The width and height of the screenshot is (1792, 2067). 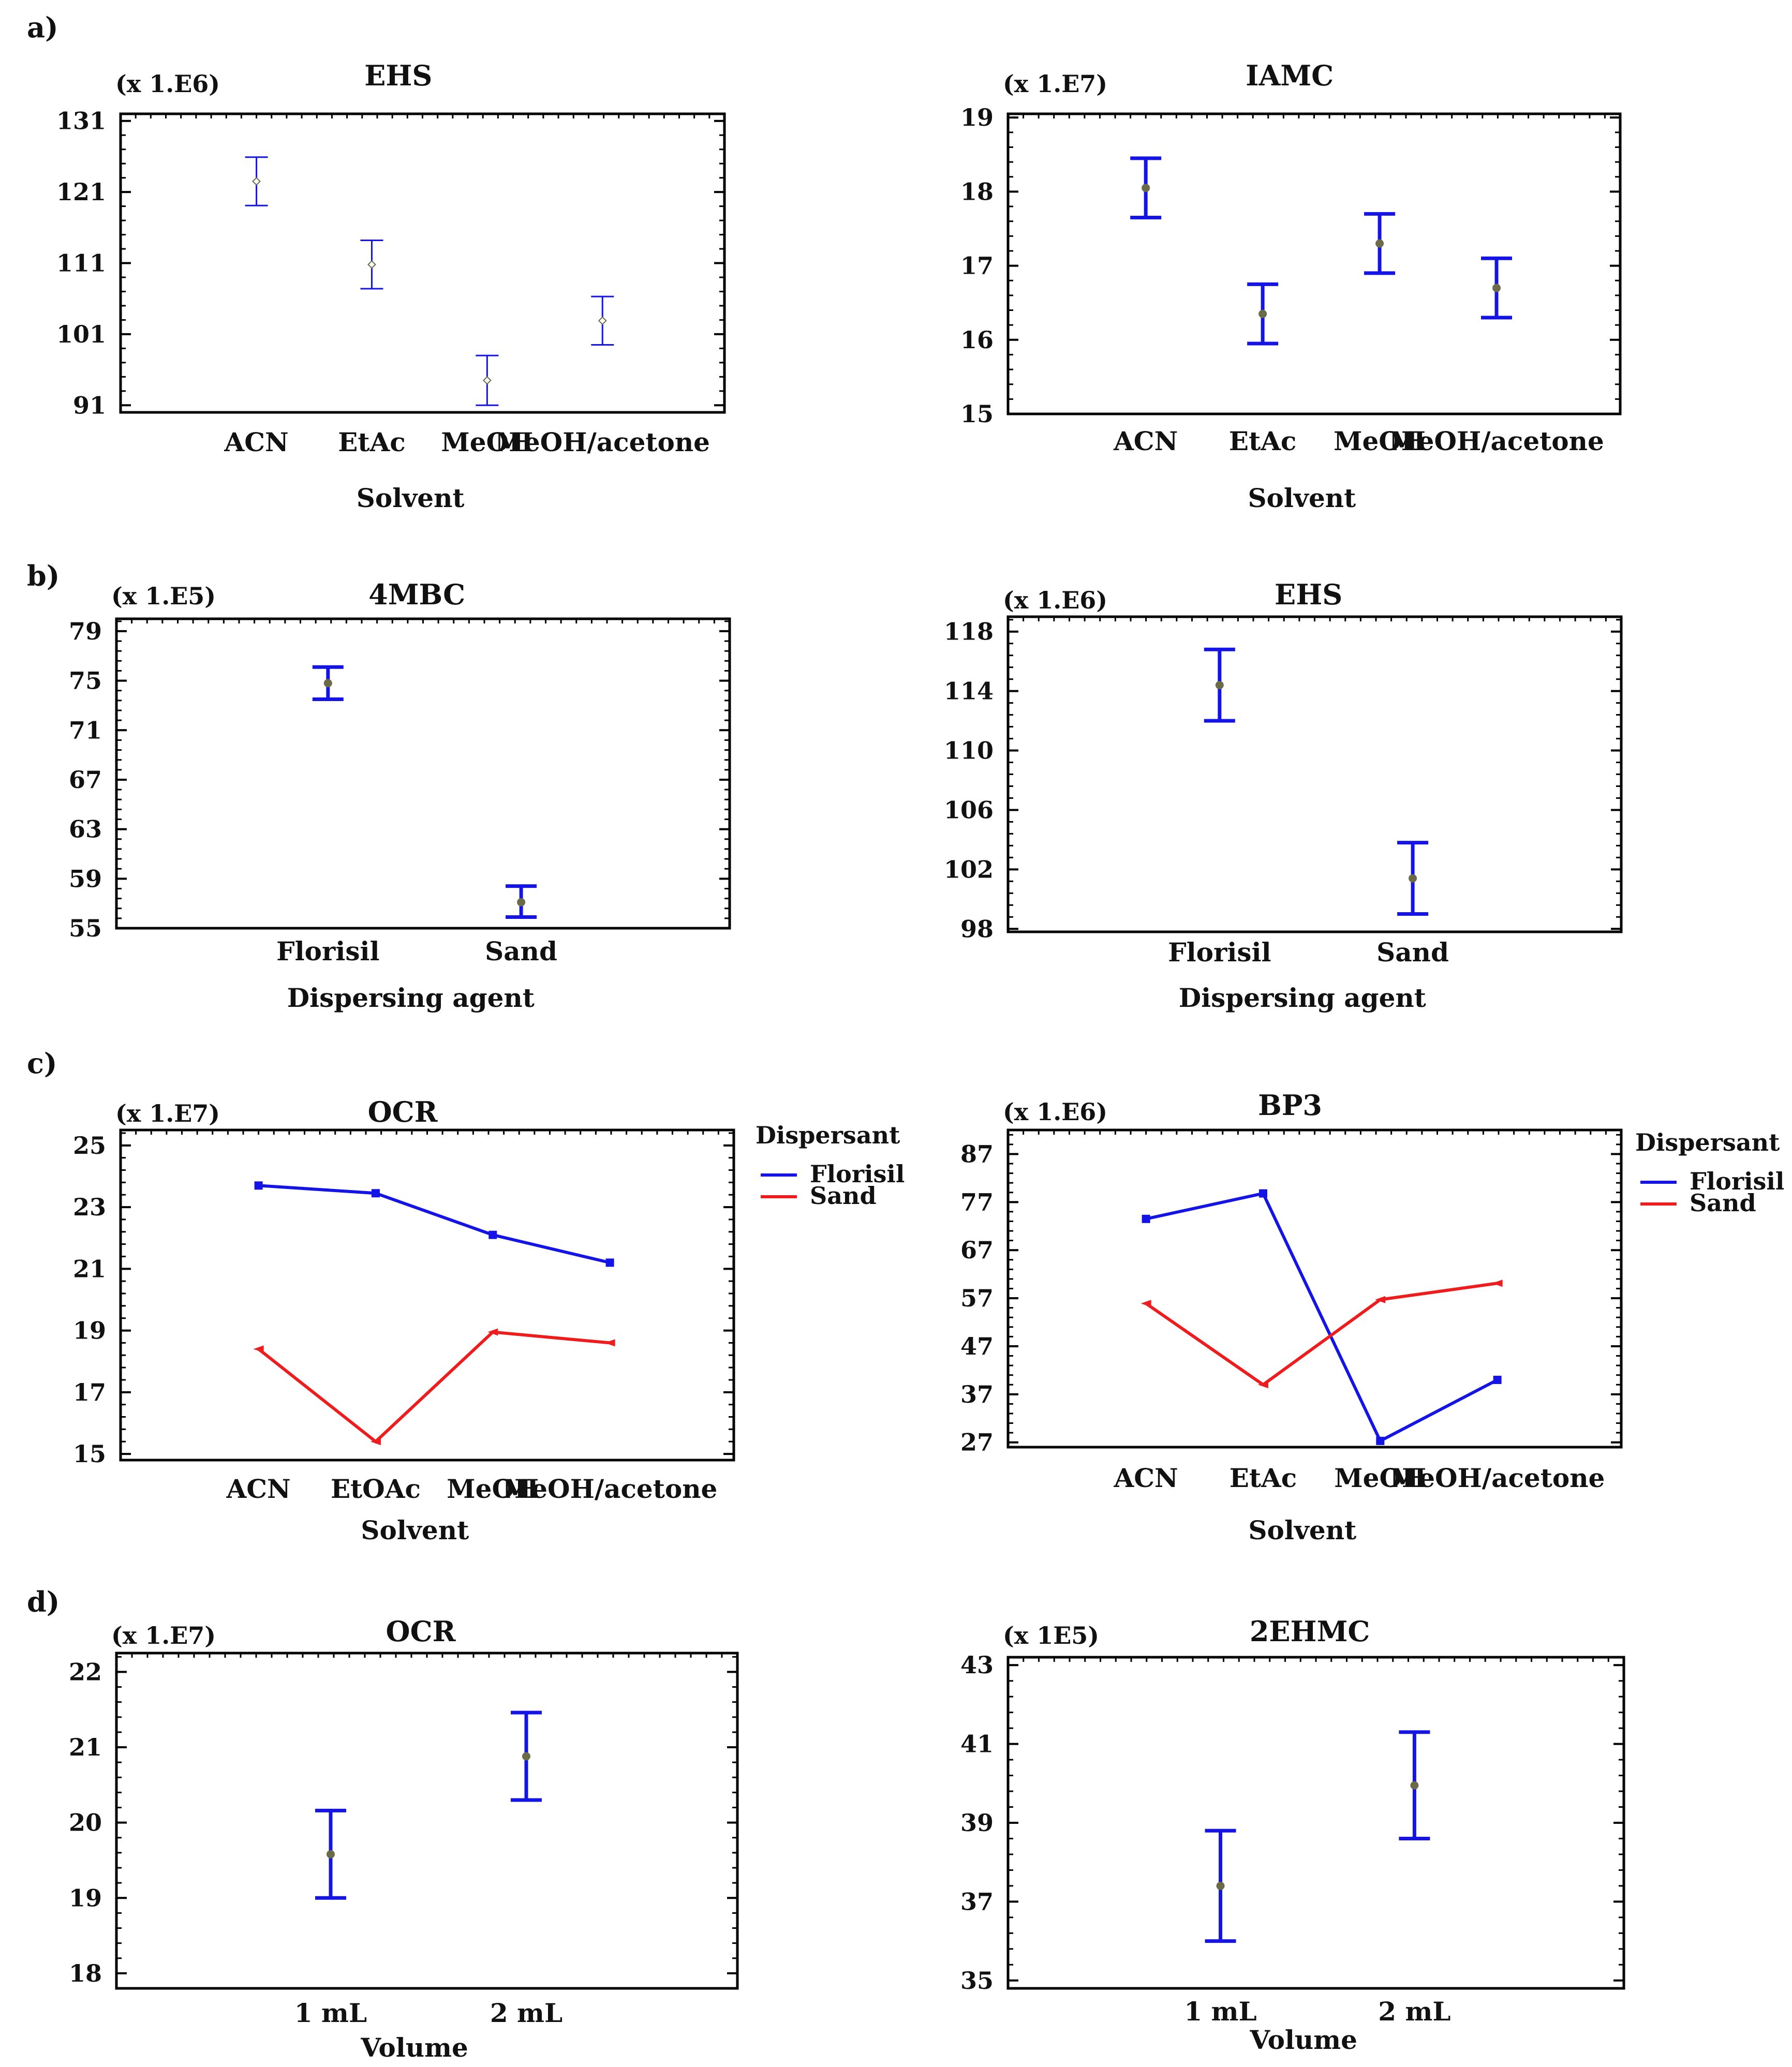 I want to click on chart-title: BP3, so click(x=1290, y=1105).